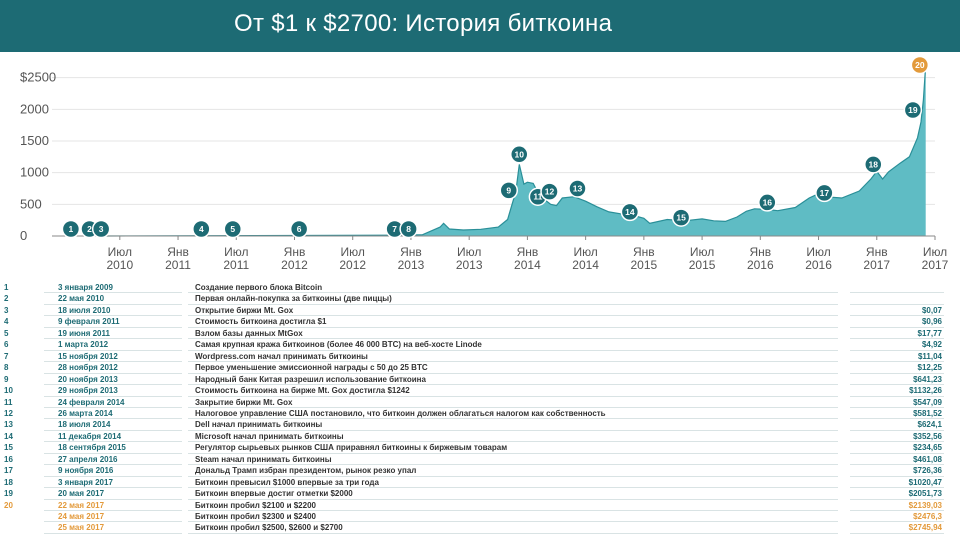 This screenshot has width=960, height=540. I want to click on event-marker-label: 16, so click(768, 202).